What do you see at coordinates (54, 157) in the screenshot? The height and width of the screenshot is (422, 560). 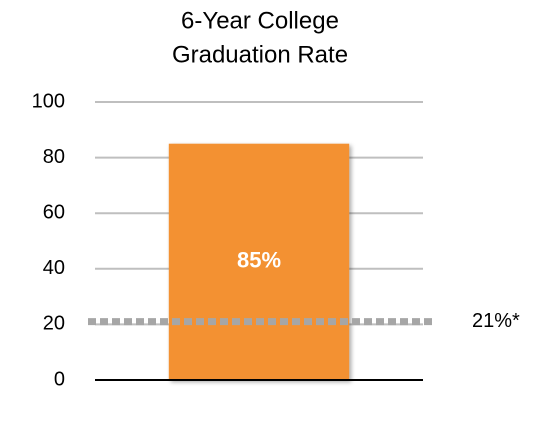 I see `y-tick-label: 80` at bounding box center [54, 157].